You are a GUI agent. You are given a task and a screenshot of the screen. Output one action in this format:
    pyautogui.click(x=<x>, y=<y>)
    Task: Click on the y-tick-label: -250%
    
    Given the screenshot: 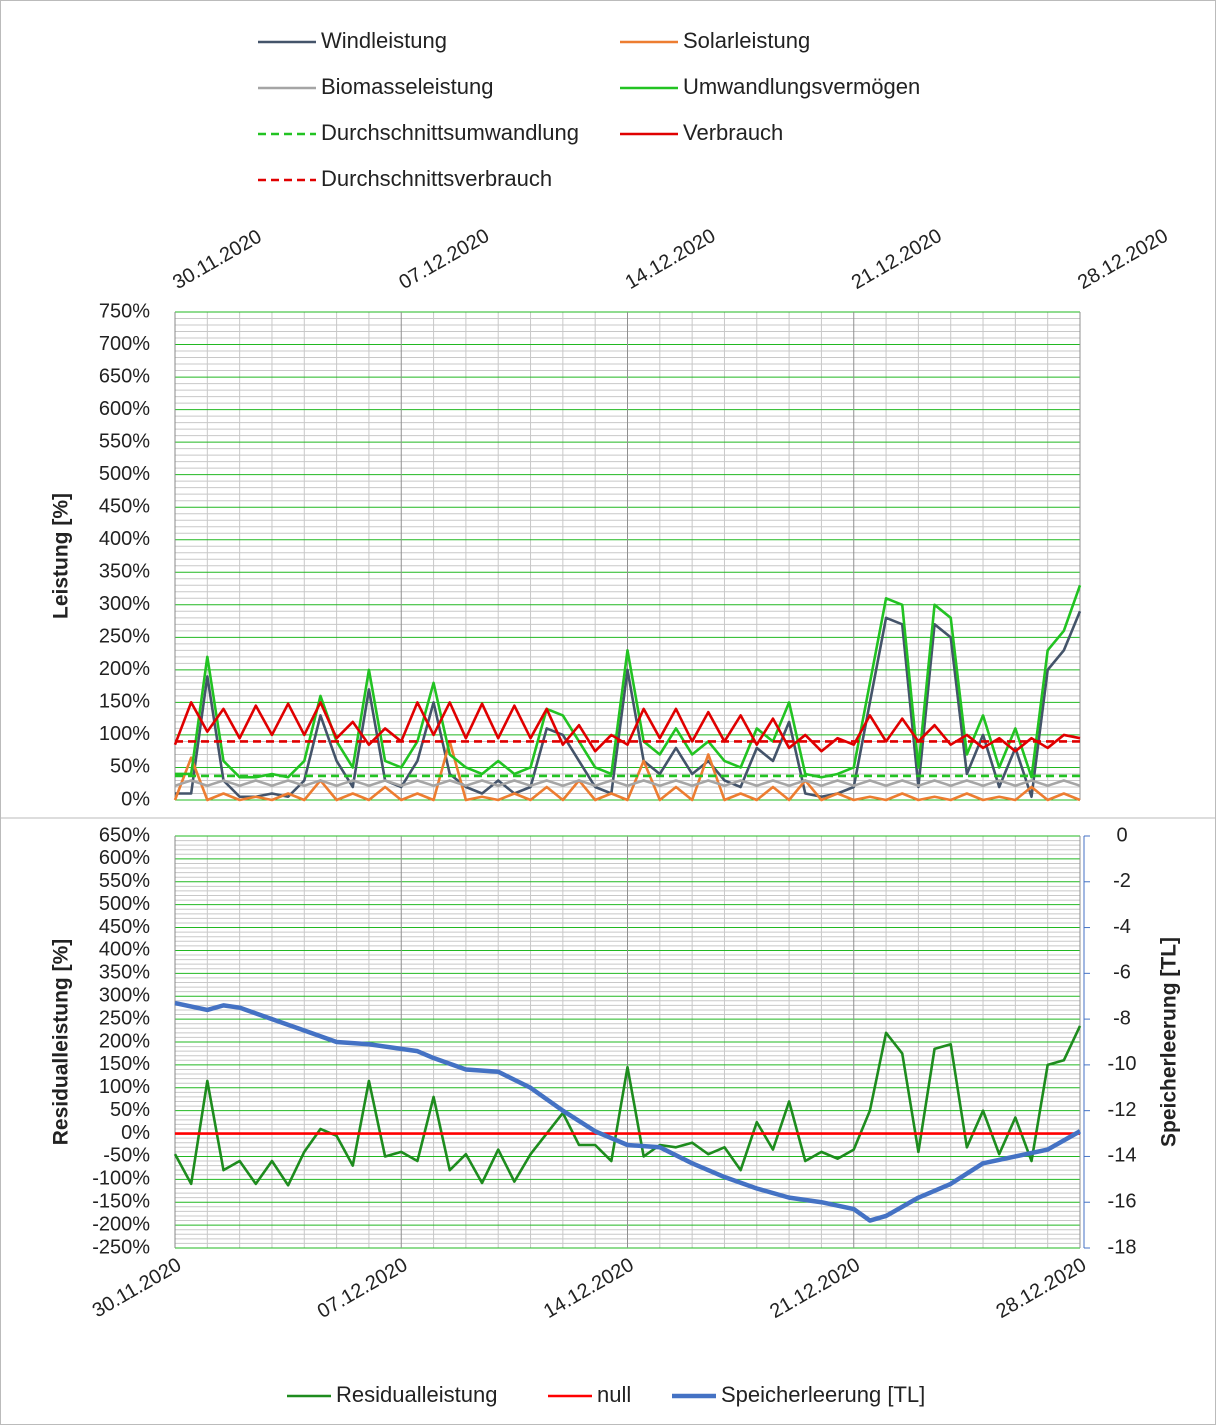 What is the action you would take?
    pyautogui.click(x=121, y=1247)
    